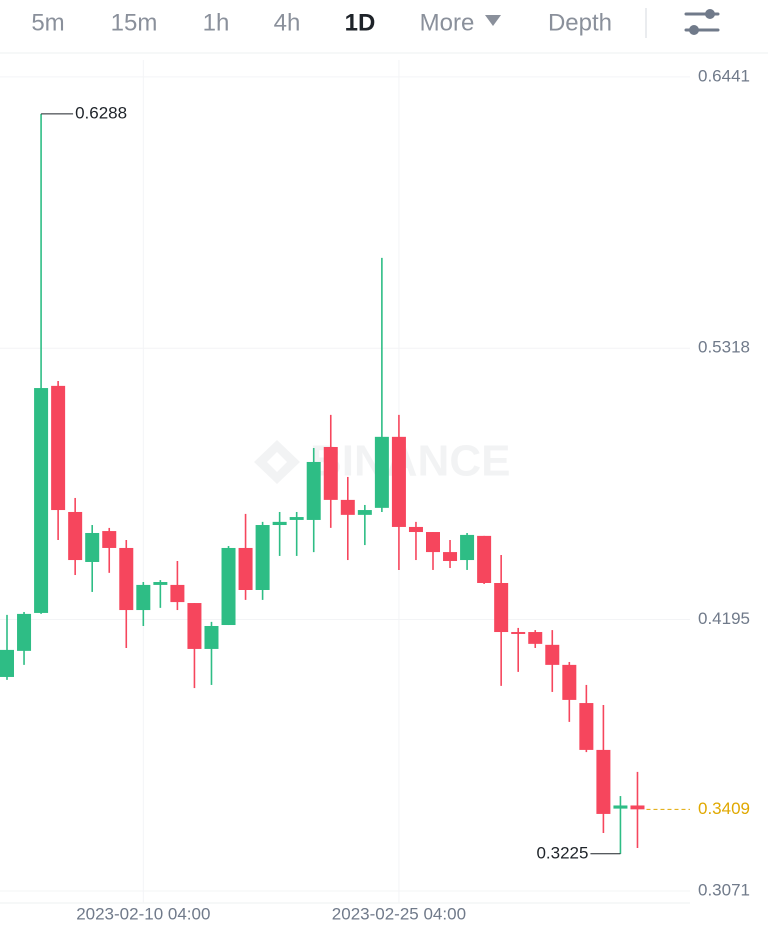 The height and width of the screenshot is (943, 768). What do you see at coordinates (724, 75) in the screenshot?
I see `y-tick-label: 0.6441` at bounding box center [724, 75].